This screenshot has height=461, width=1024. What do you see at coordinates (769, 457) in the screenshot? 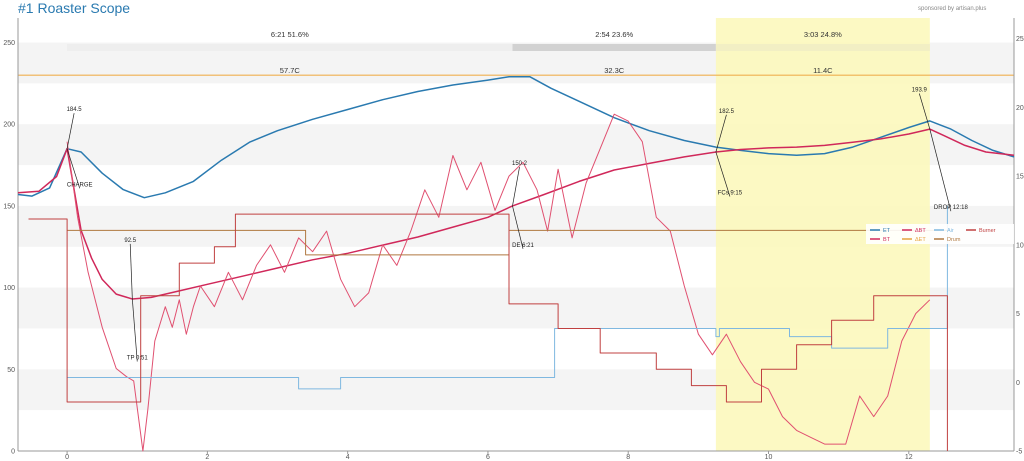
I see `x-tick-label: 10` at bounding box center [769, 457].